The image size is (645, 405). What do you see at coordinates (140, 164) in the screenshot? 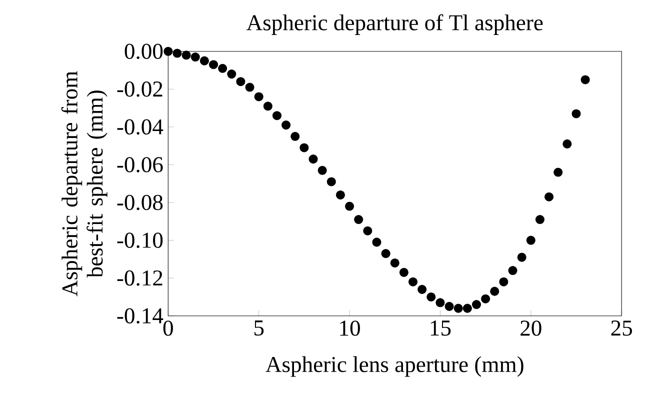
I see `y-tick-label: -0.06` at bounding box center [140, 164].